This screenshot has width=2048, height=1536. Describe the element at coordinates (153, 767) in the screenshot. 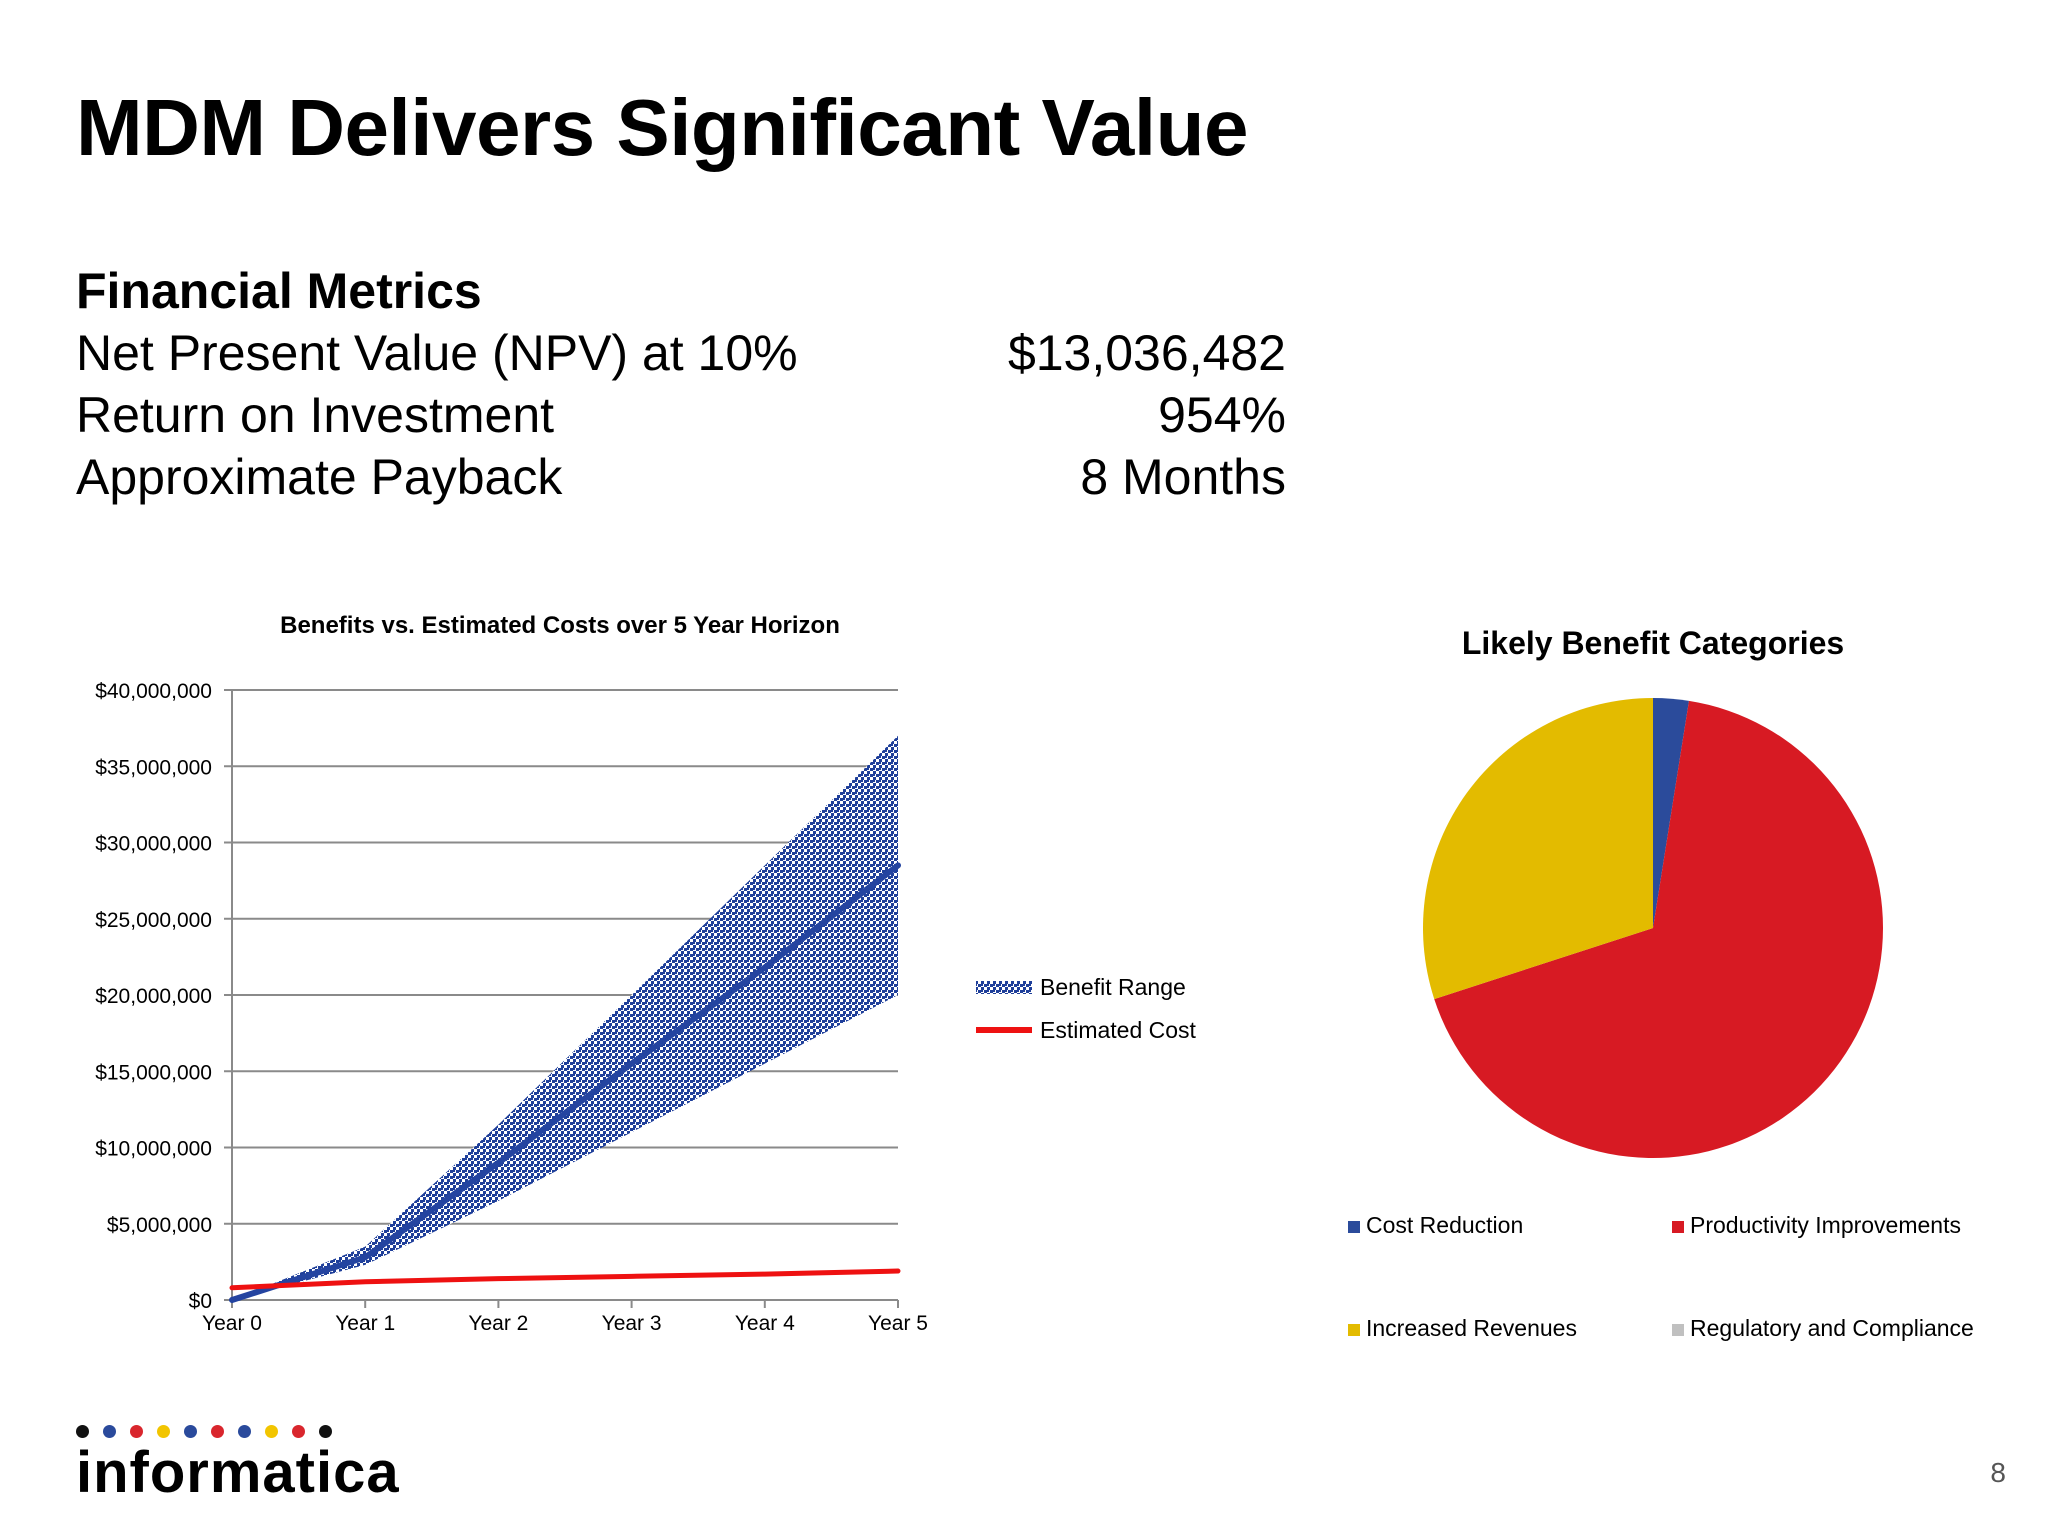

I see `y-tick-label: $35,000,000` at that location.